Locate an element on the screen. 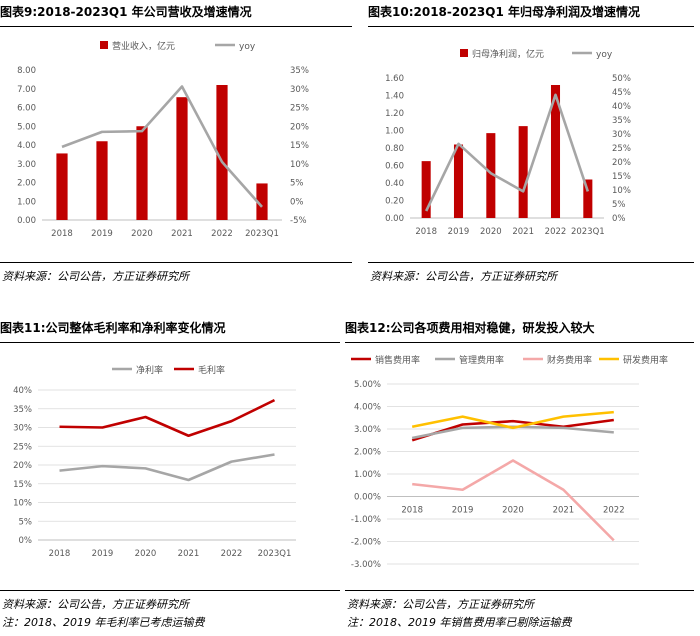  y-tick-label: 0.60 is located at coordinates (394, 167).